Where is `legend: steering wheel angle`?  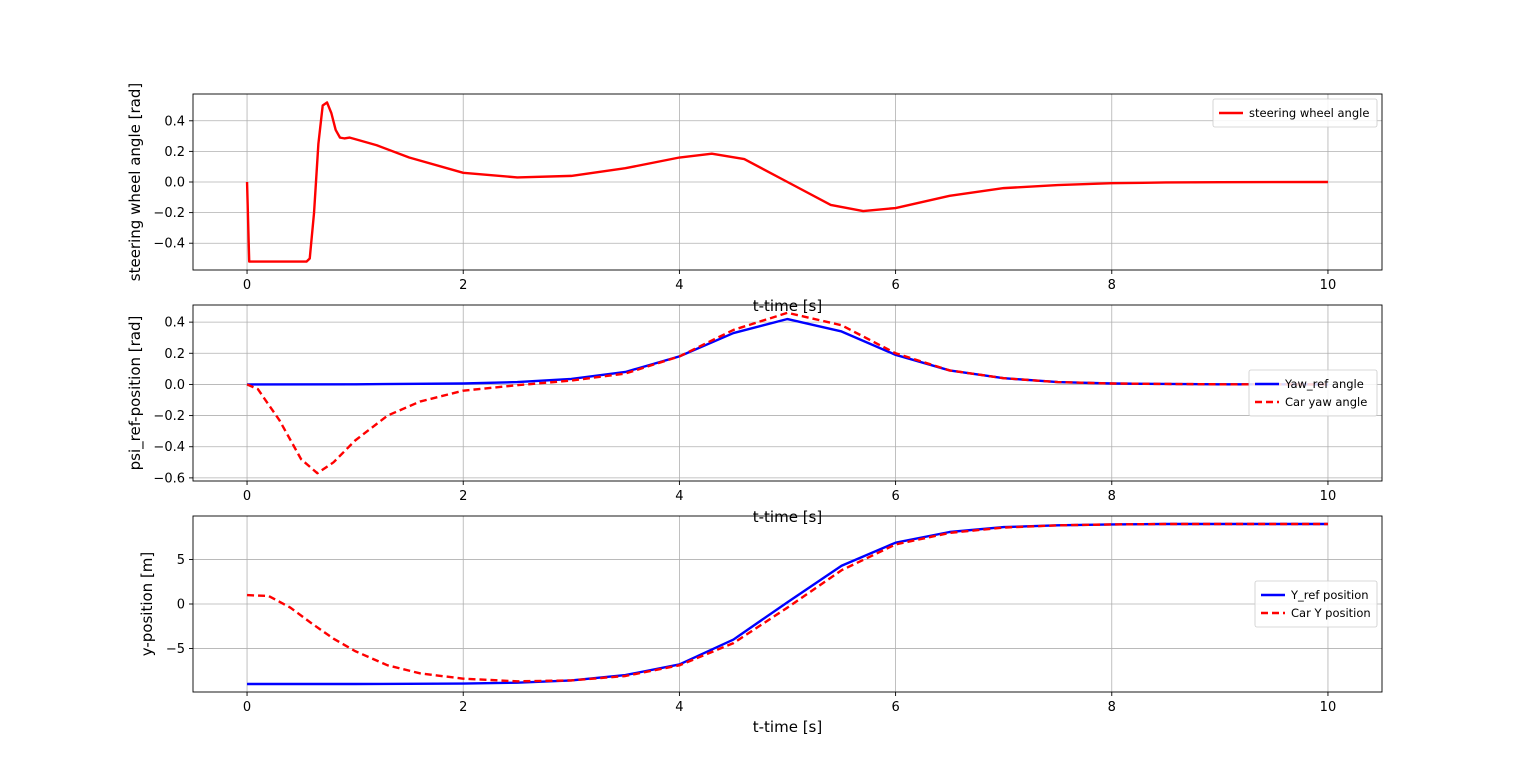
legend: steering wheel angle is located at coordinates (1295, 113).